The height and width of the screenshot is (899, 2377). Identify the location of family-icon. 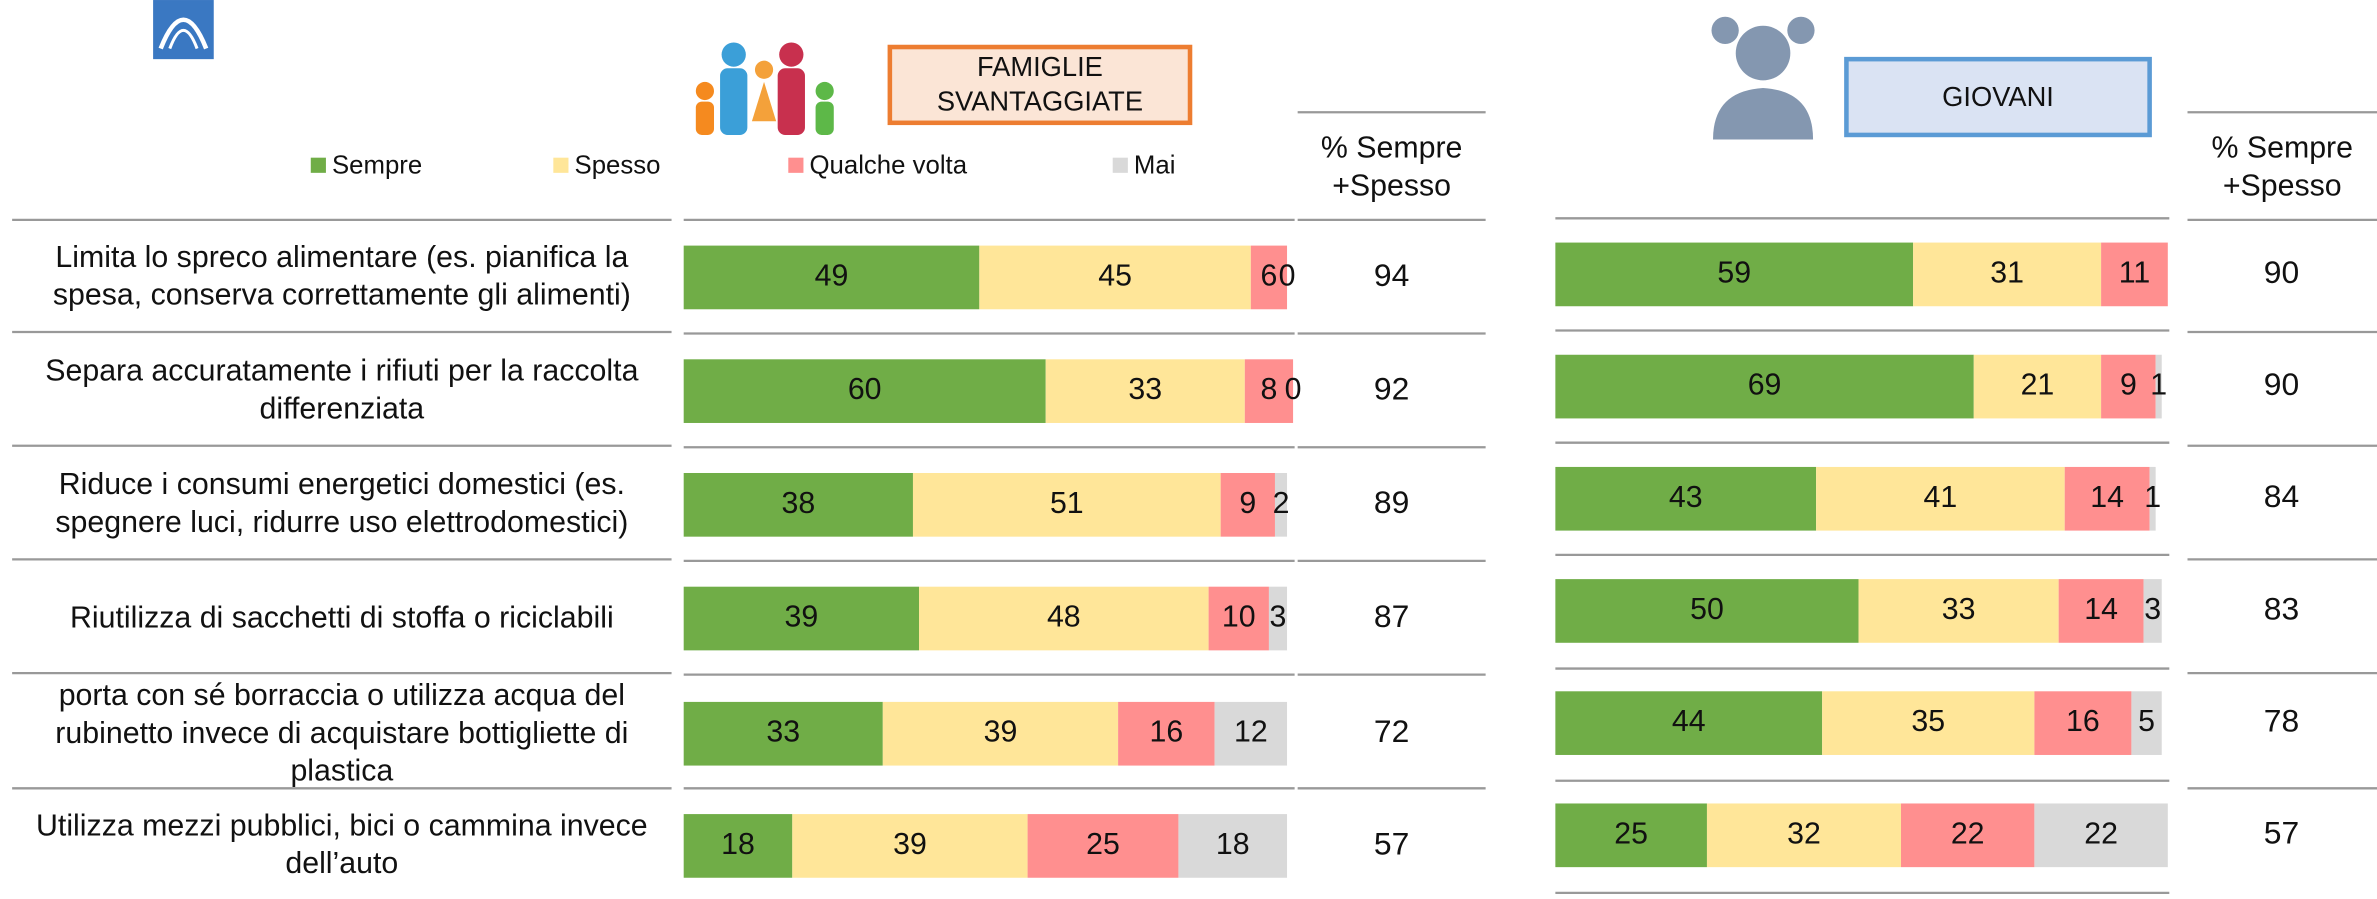
(764, 88).